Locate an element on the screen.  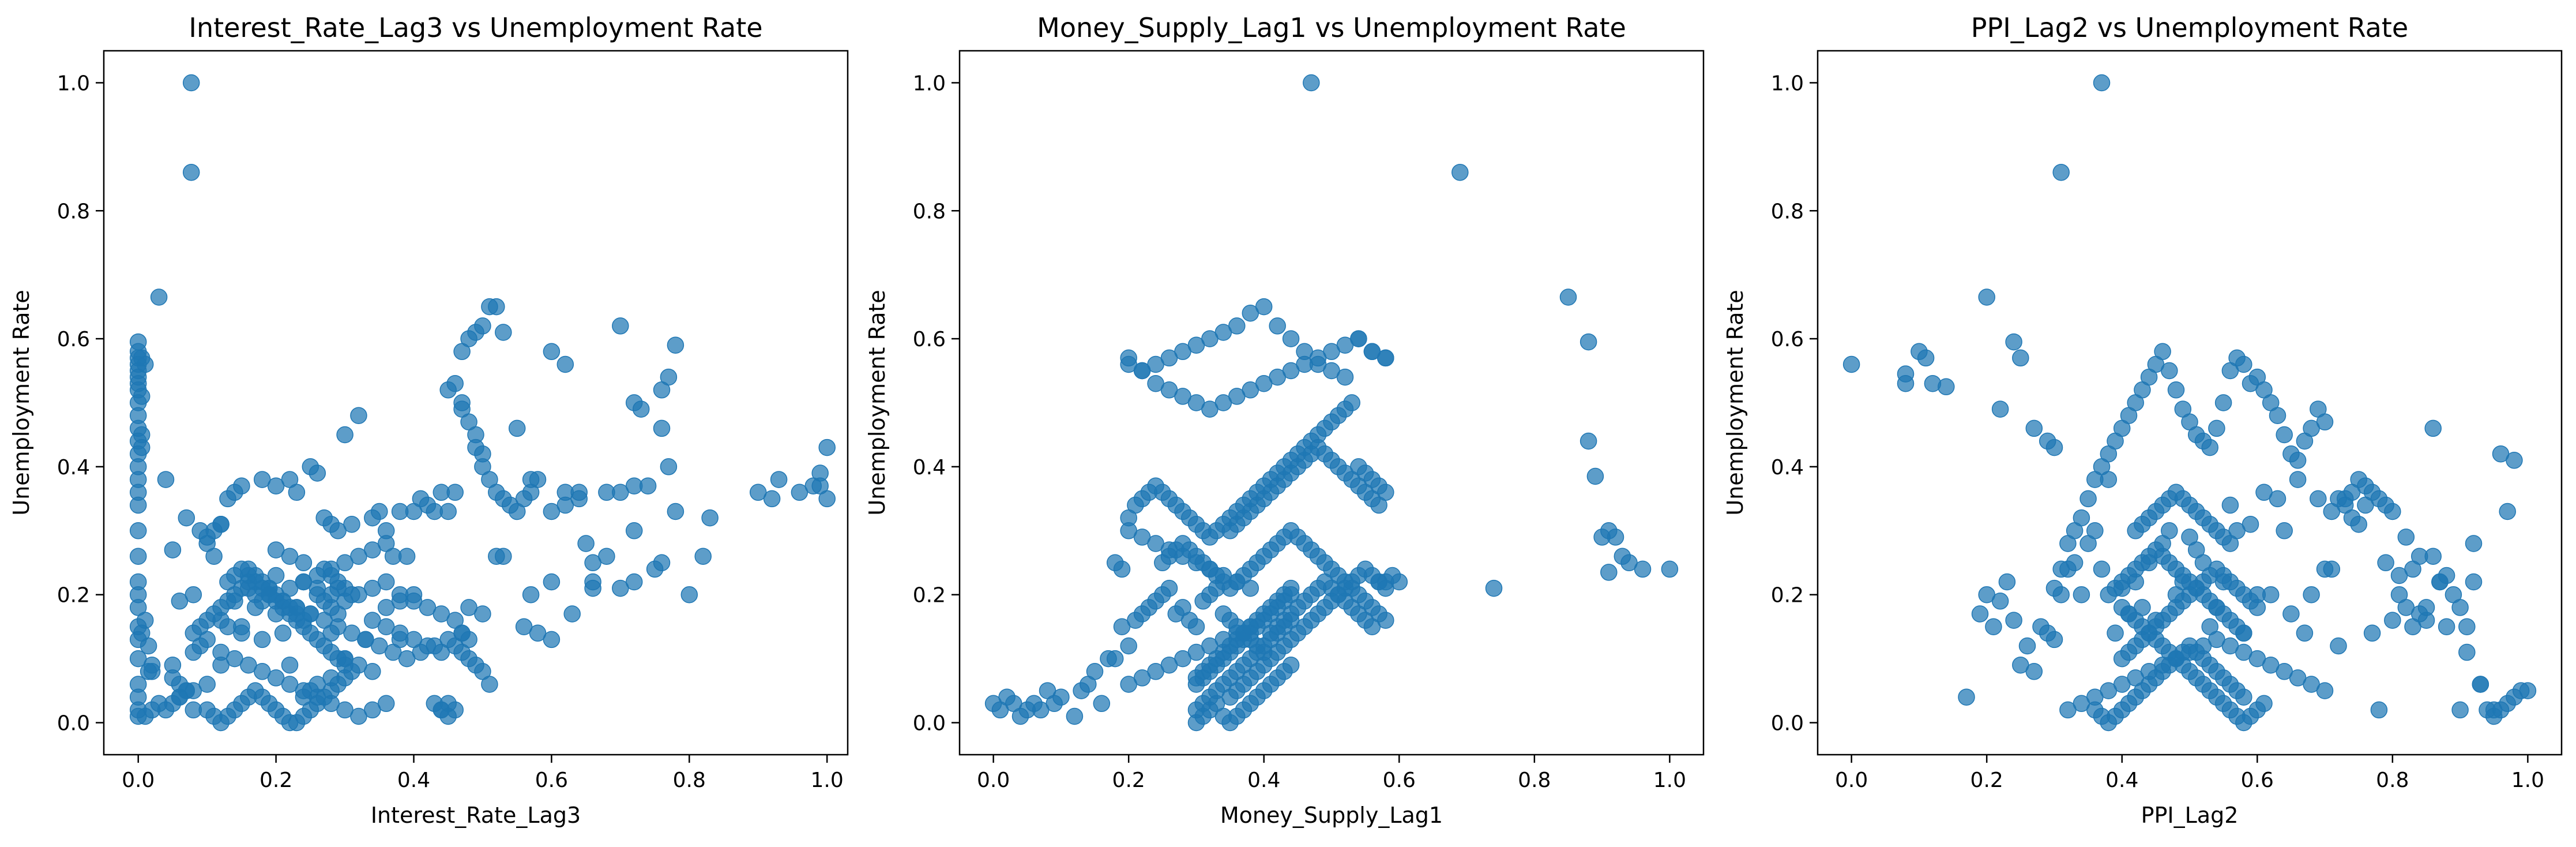
y-tick-label: 0.0 is located at coordinates (929, 724).